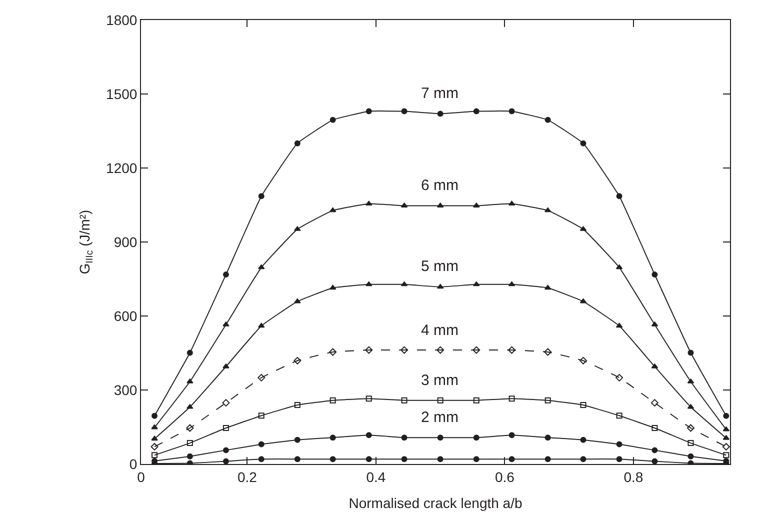 This screenshot has width=760, height=532. Describe the element at coordinates (439, 417) in the screenshot. I see `series-label: 2 mm` at that location.